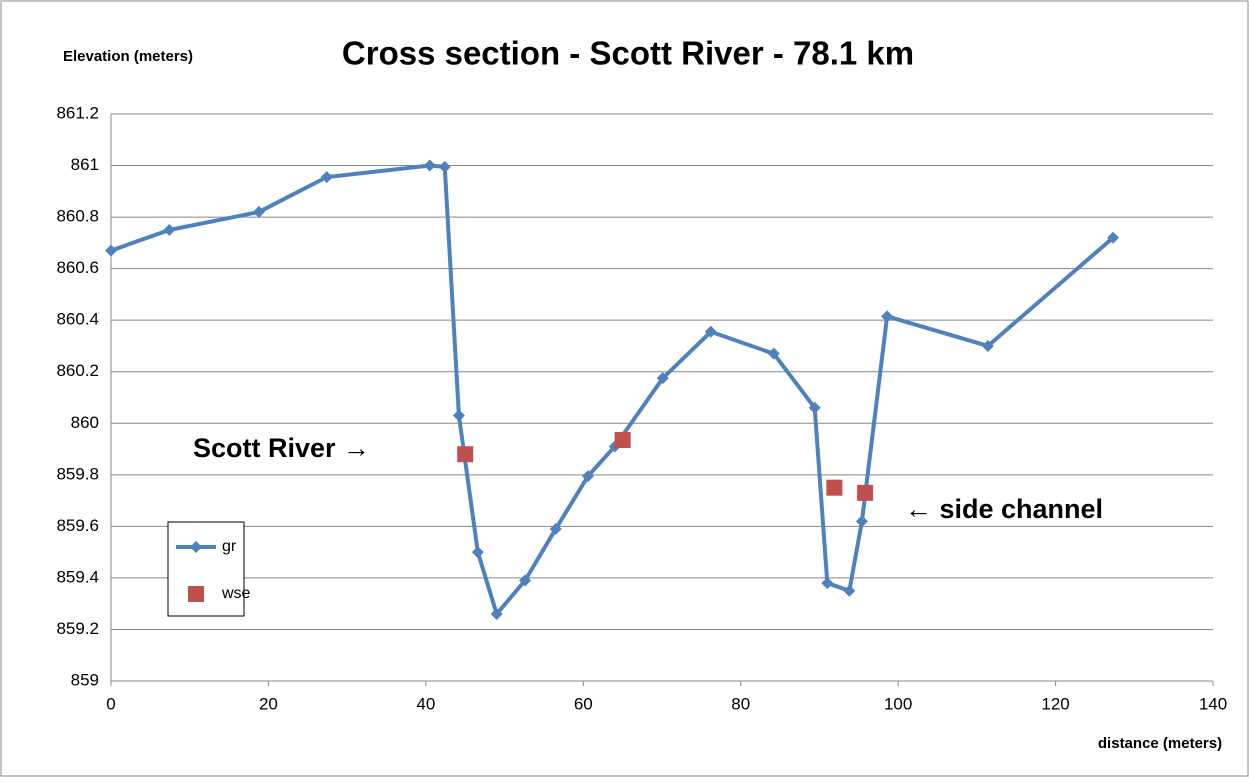  What do you see at coordinates (110, 703) in the screenshot?
I see `x-tick-label: 0` at bounding box center [110, 703].